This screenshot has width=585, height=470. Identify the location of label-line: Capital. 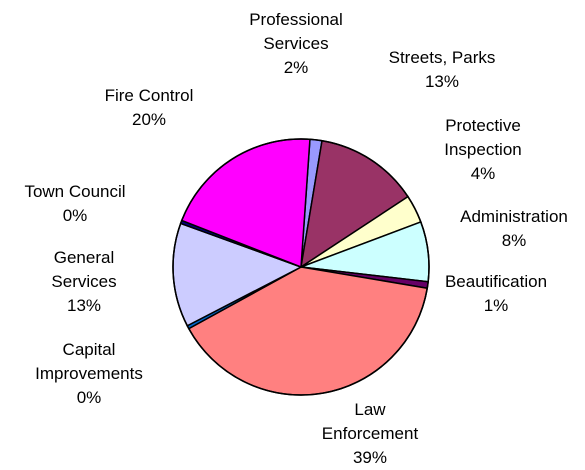
(89, 349).